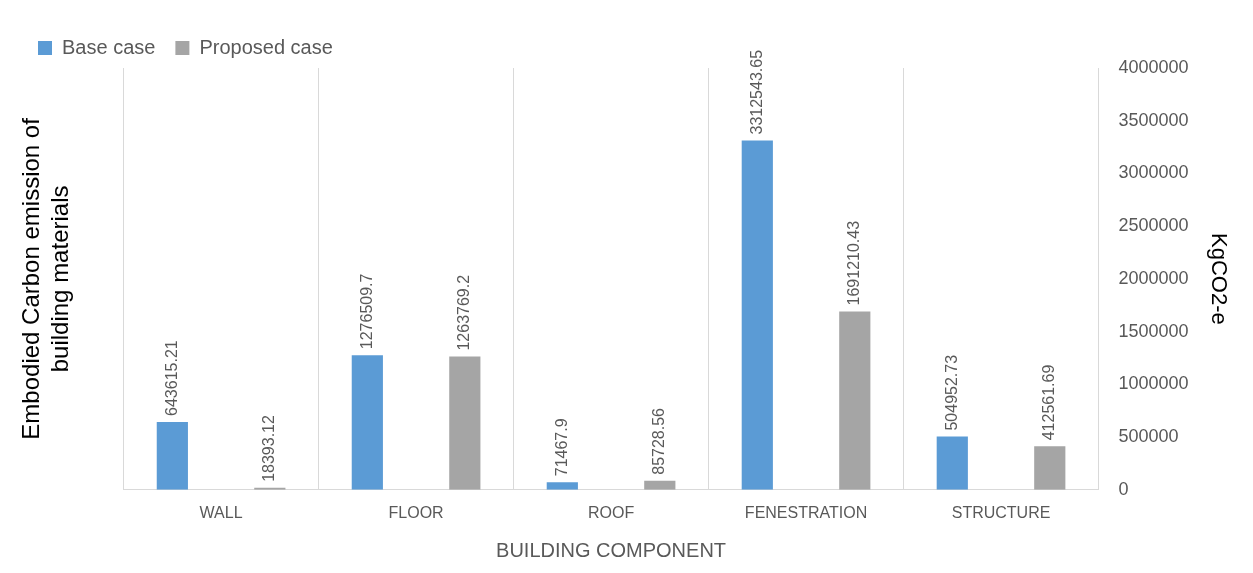 The width and height of the screenshot is (1253, 573). Describe the element at coordinates (1153, 172) in the screenshot. I see `y2-tick-label: 3000000` at that location.